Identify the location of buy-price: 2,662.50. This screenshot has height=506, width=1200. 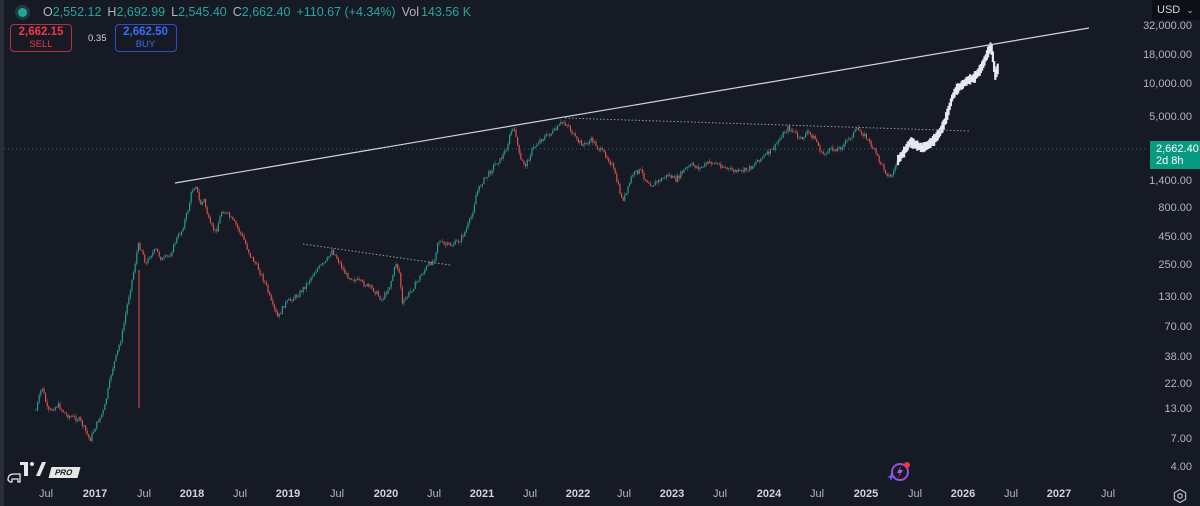
(145, 31).